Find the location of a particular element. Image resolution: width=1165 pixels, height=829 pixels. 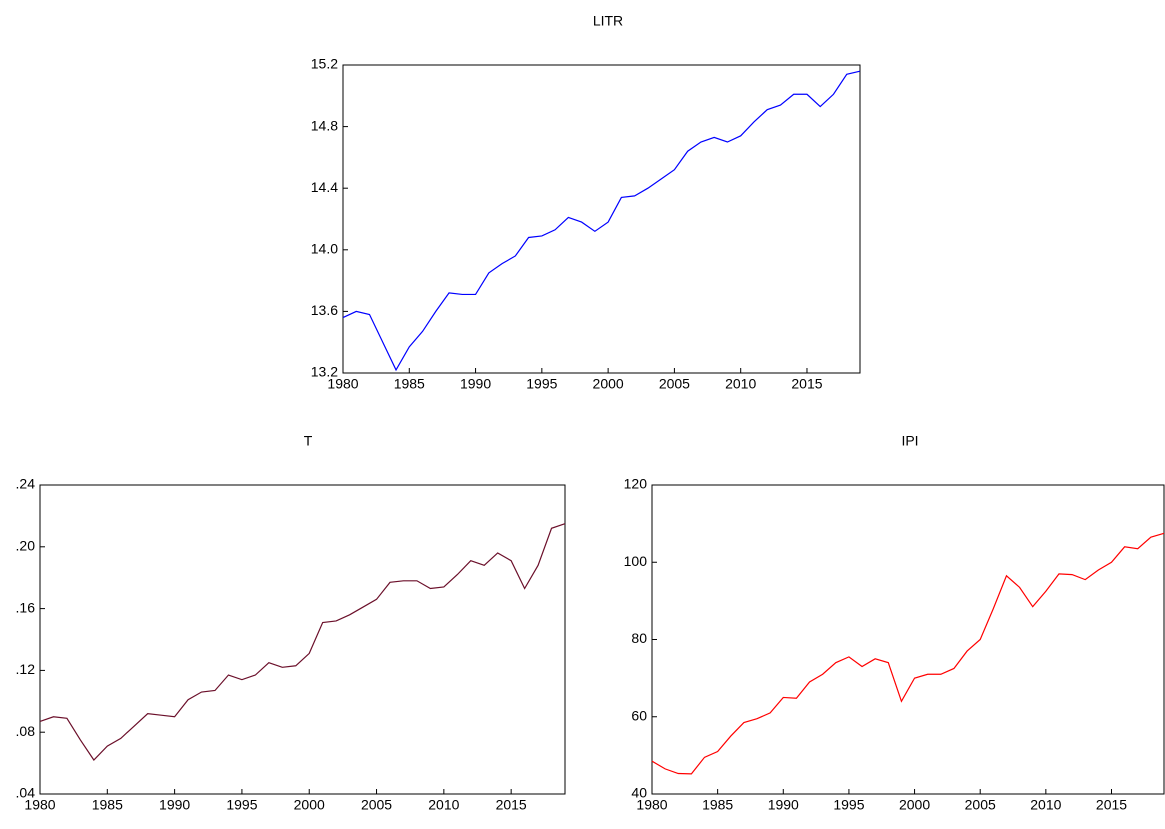

y-tick-label: 13.6 is located at coordinates (324, 310).